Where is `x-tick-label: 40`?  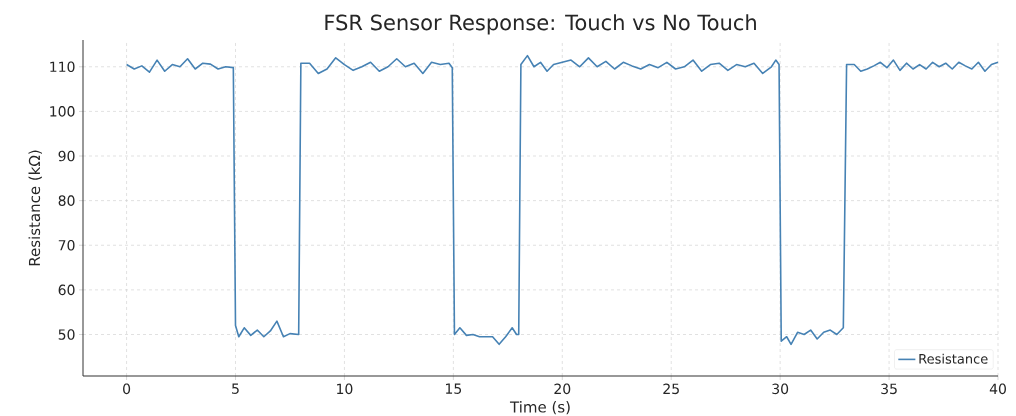 x-tick-label: 40 is located at coordinates (997, 389).